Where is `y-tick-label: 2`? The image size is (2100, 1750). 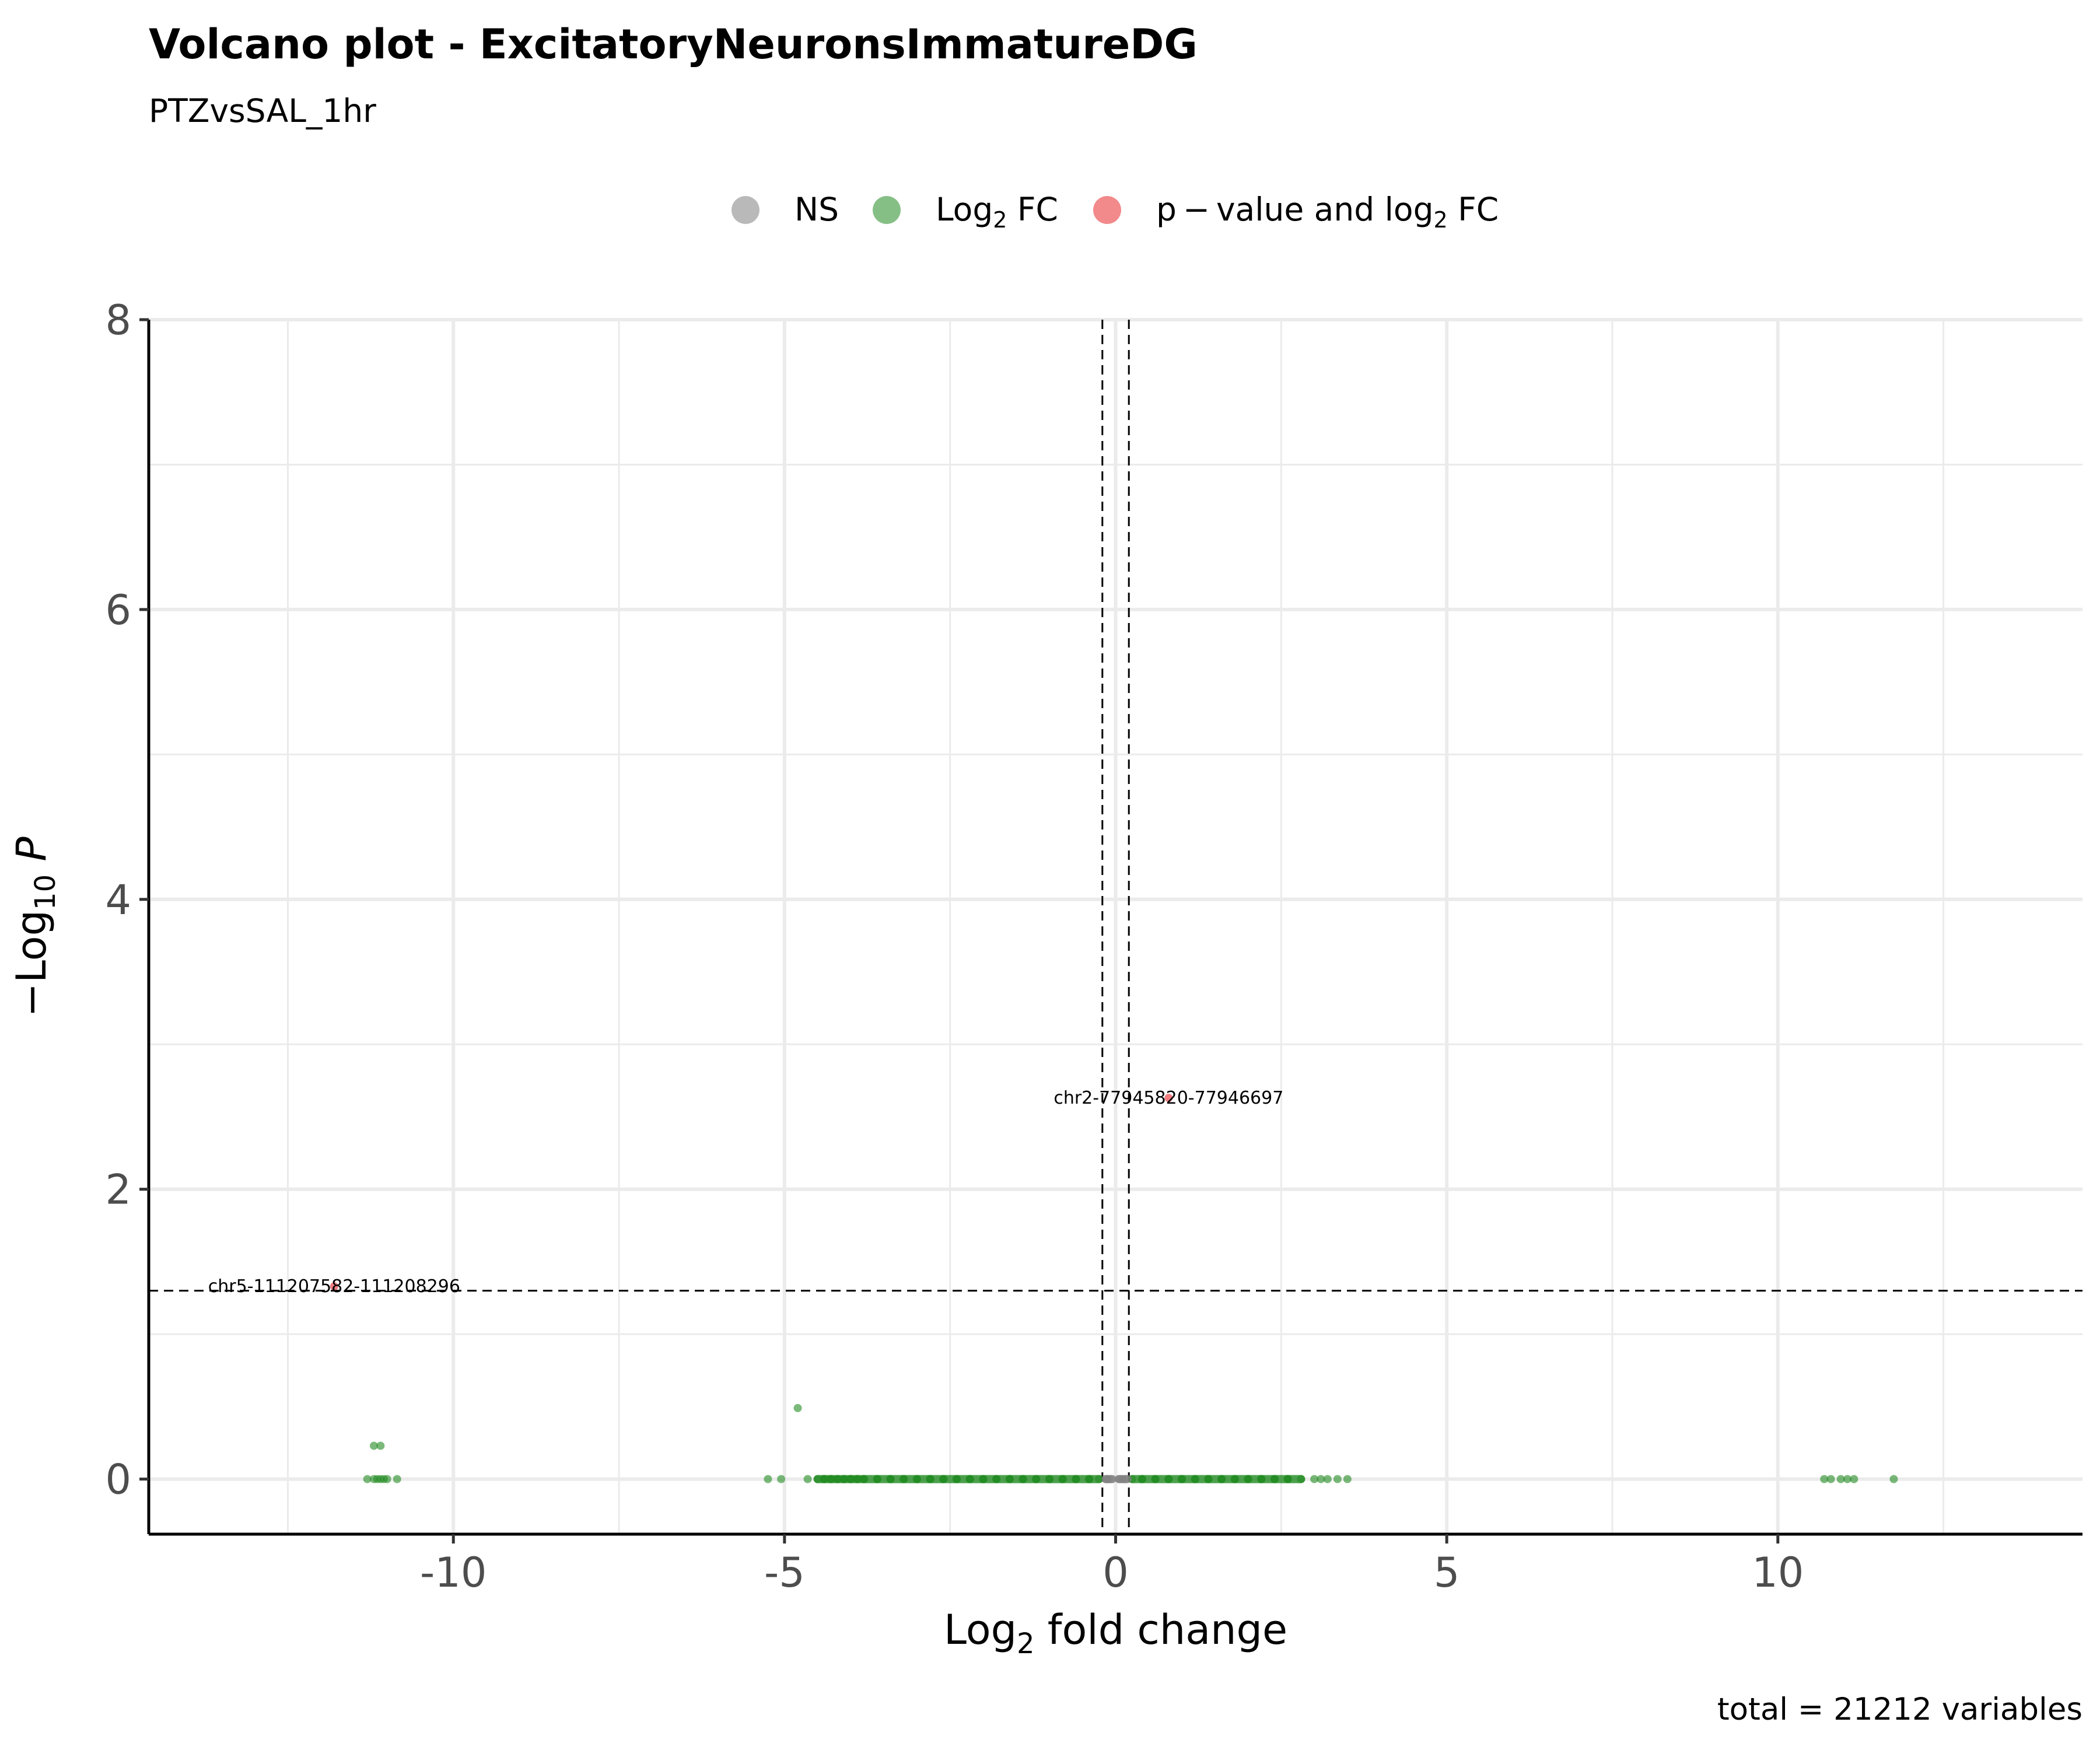 y-tick-label: 2 is located at coordinates (118, 1190).